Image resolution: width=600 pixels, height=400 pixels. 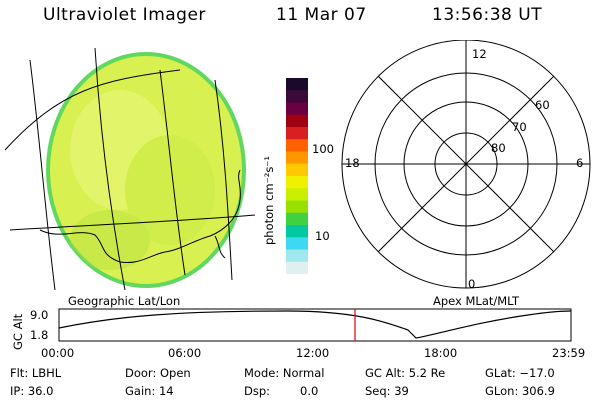 I want to click on status-gc-alt: GC Alt: 5.2 Re, so click(x=405, y=373).